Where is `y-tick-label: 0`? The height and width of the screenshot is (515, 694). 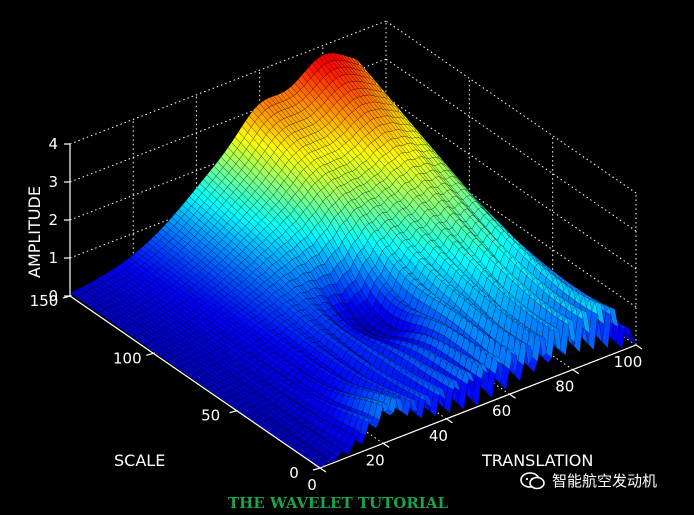 y-tick-label: 0 is located at coordinates (294, 473).